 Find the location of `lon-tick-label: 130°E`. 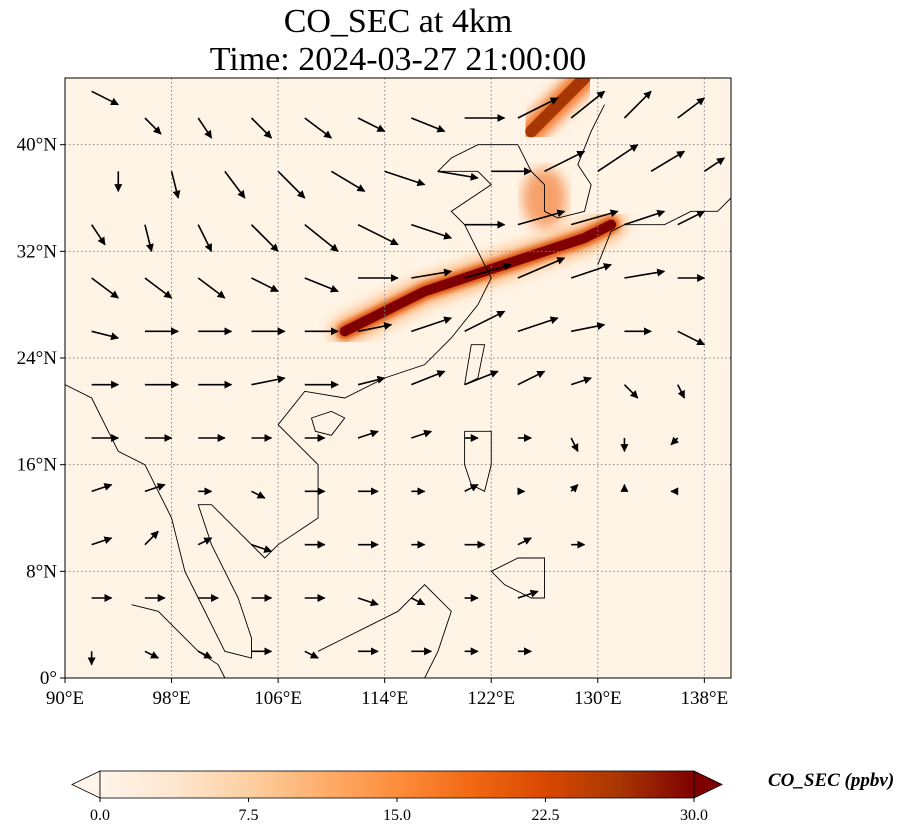

lon-tick-label: 130°E is located at coordinates (598, 698).